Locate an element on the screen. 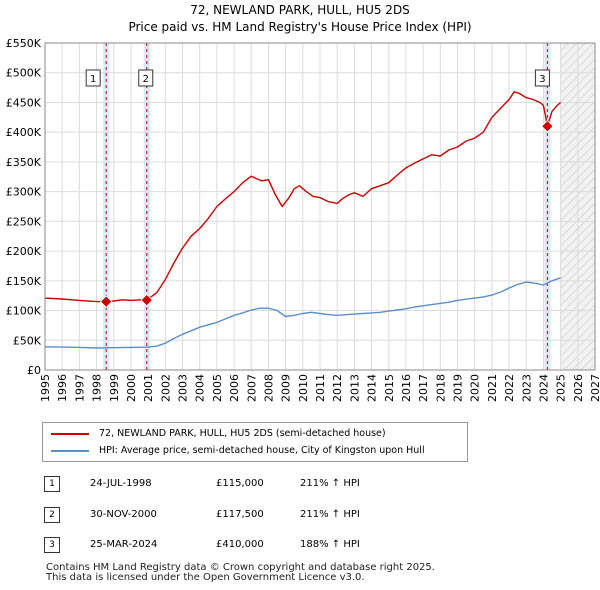 The width and height of the screenshot is (600, 590). sale-label: 3 is located at coordinates (542, 79).